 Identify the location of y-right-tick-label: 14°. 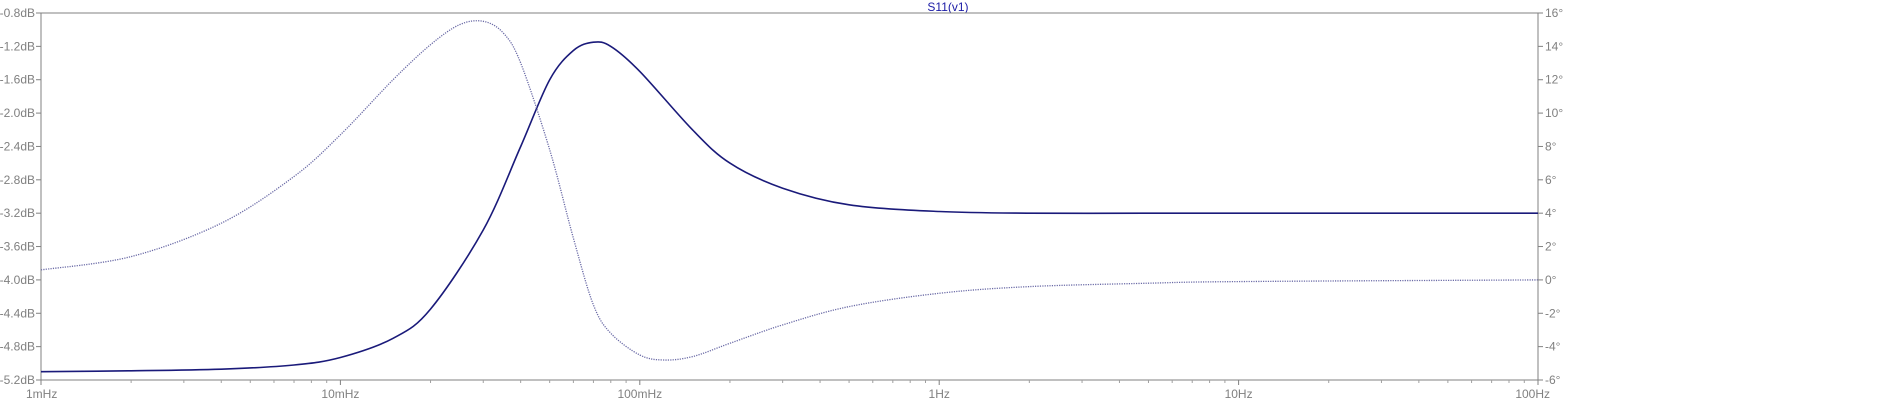
(1554, 46).